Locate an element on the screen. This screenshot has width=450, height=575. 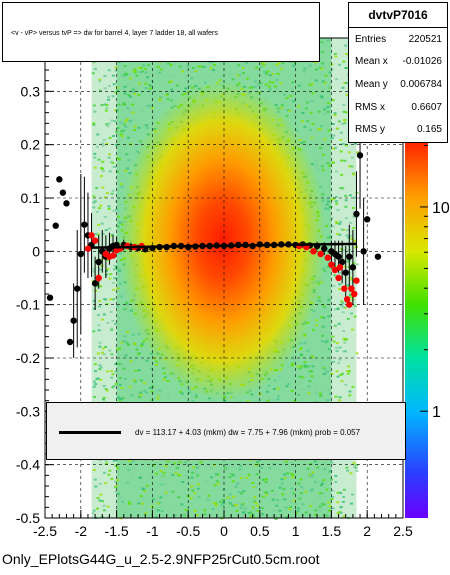
profile-point-black is located at coordinates (66, 203).